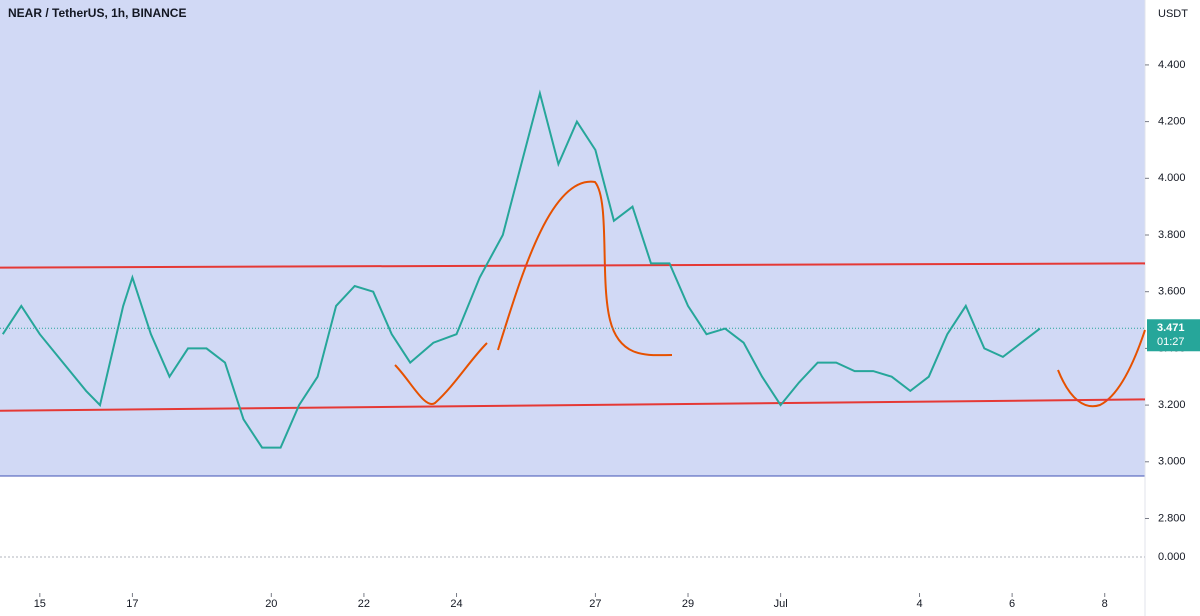 The image size is (1200, 616). Describe the element at coordinates (1172, 122) in the screenshot. I see `y-tick-label: 4.200` at that location.